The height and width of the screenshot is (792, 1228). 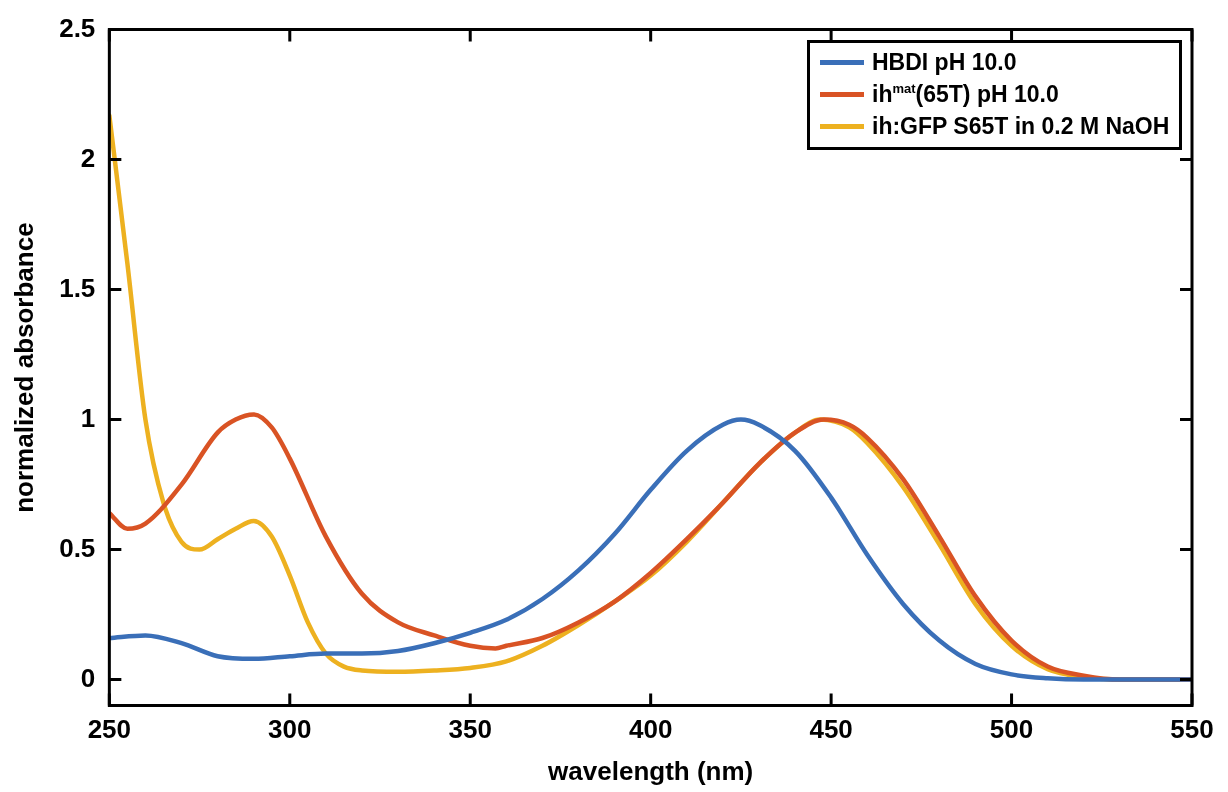 I want to click on x-tick-label: 500, so click(x=1011, y=729).